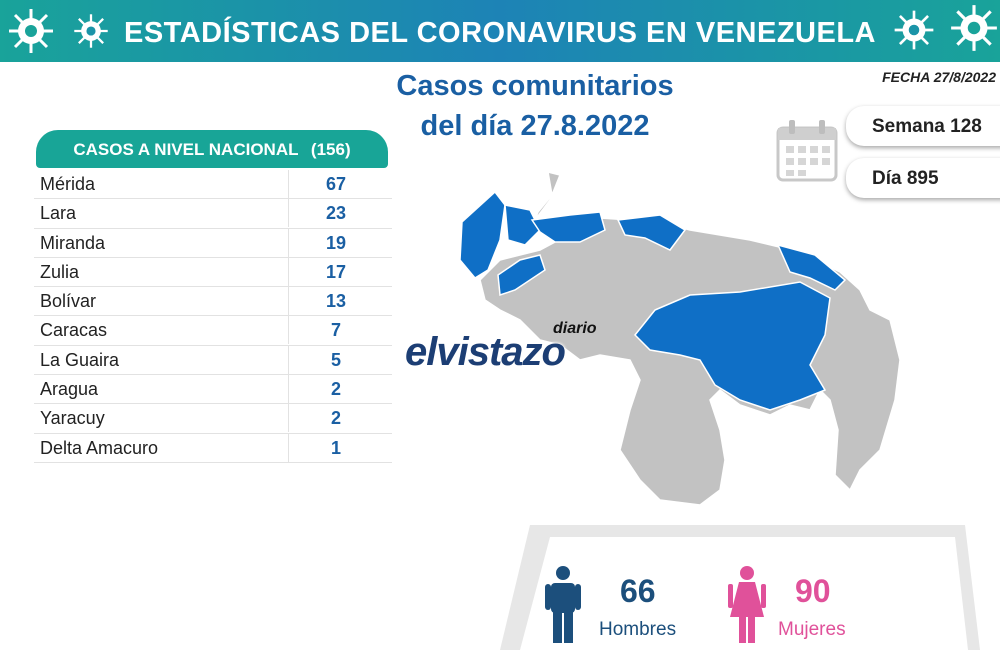  Describe the element at coordinates (330, 149) in the screenshot. I see `table-total: (156)` at that location.